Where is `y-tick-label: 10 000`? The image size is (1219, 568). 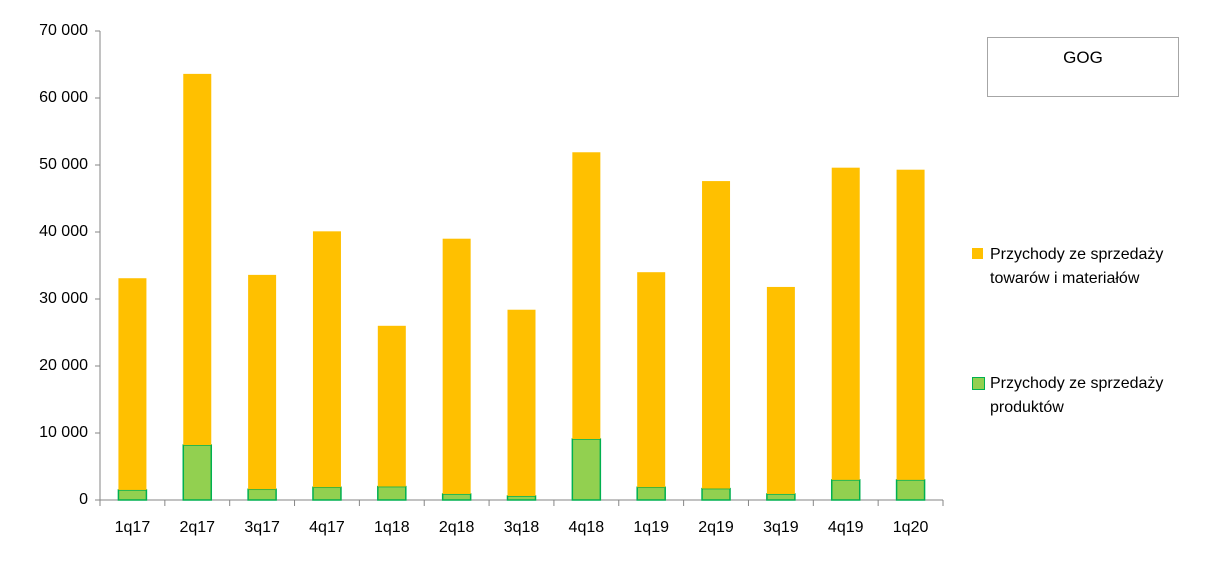 y-tick-label: 10 000 is located at coordinates (63, 432).